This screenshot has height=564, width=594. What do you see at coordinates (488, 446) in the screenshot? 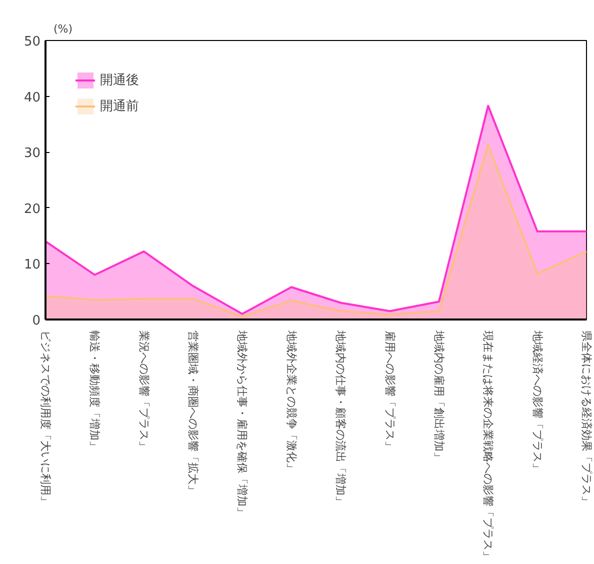
I see `x-tick-label: 現在または将来の企業戦略への影響「プラス」` at bounding box center [488, 446].